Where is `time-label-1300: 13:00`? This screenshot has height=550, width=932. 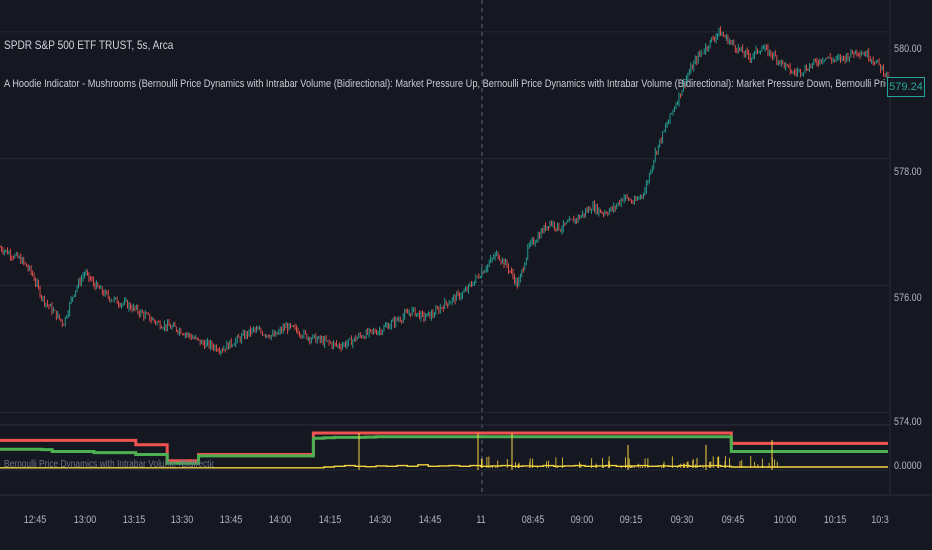
time-label-1300: 13:00 is located at coordinates (85, 520).